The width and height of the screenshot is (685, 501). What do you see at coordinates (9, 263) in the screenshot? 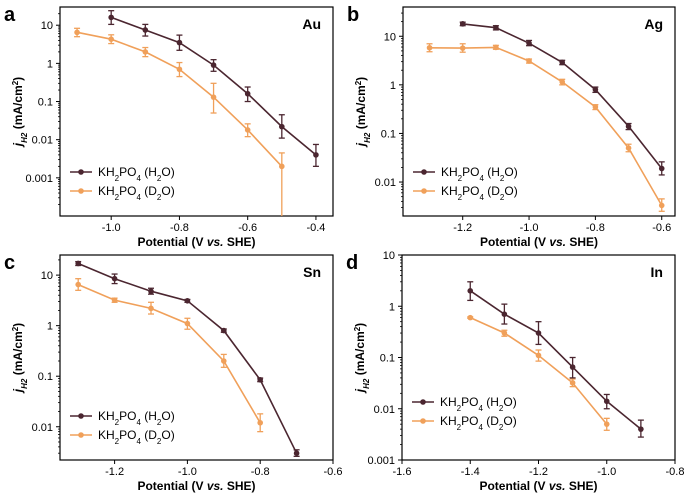
I see `panel-letter: c` at bounding box center [9, 263].